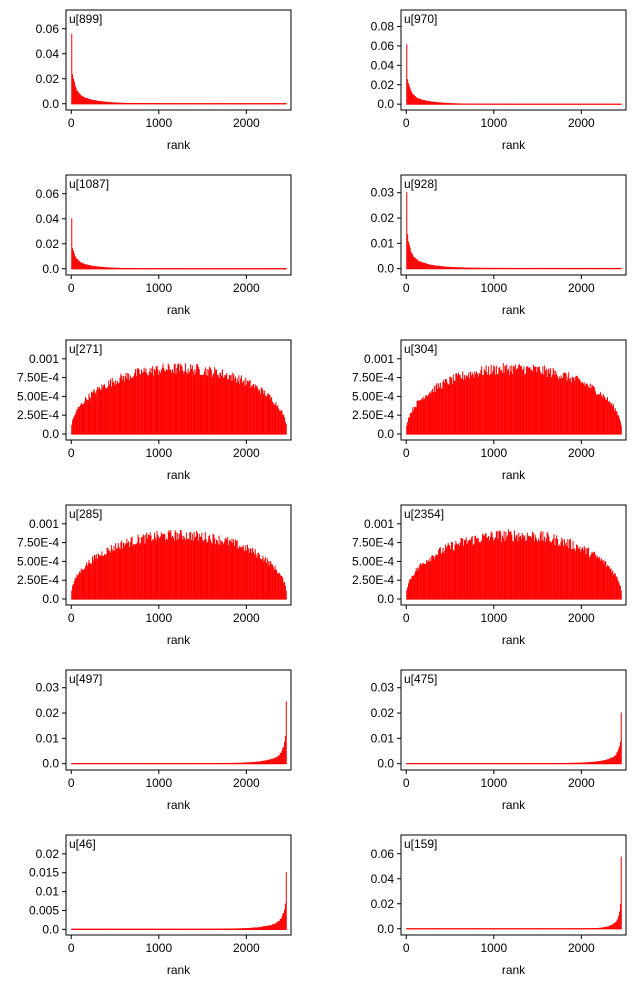 The width and height of the screenshot is (636, 987). I want to click on panel-title: u[899], so click(85, 19).